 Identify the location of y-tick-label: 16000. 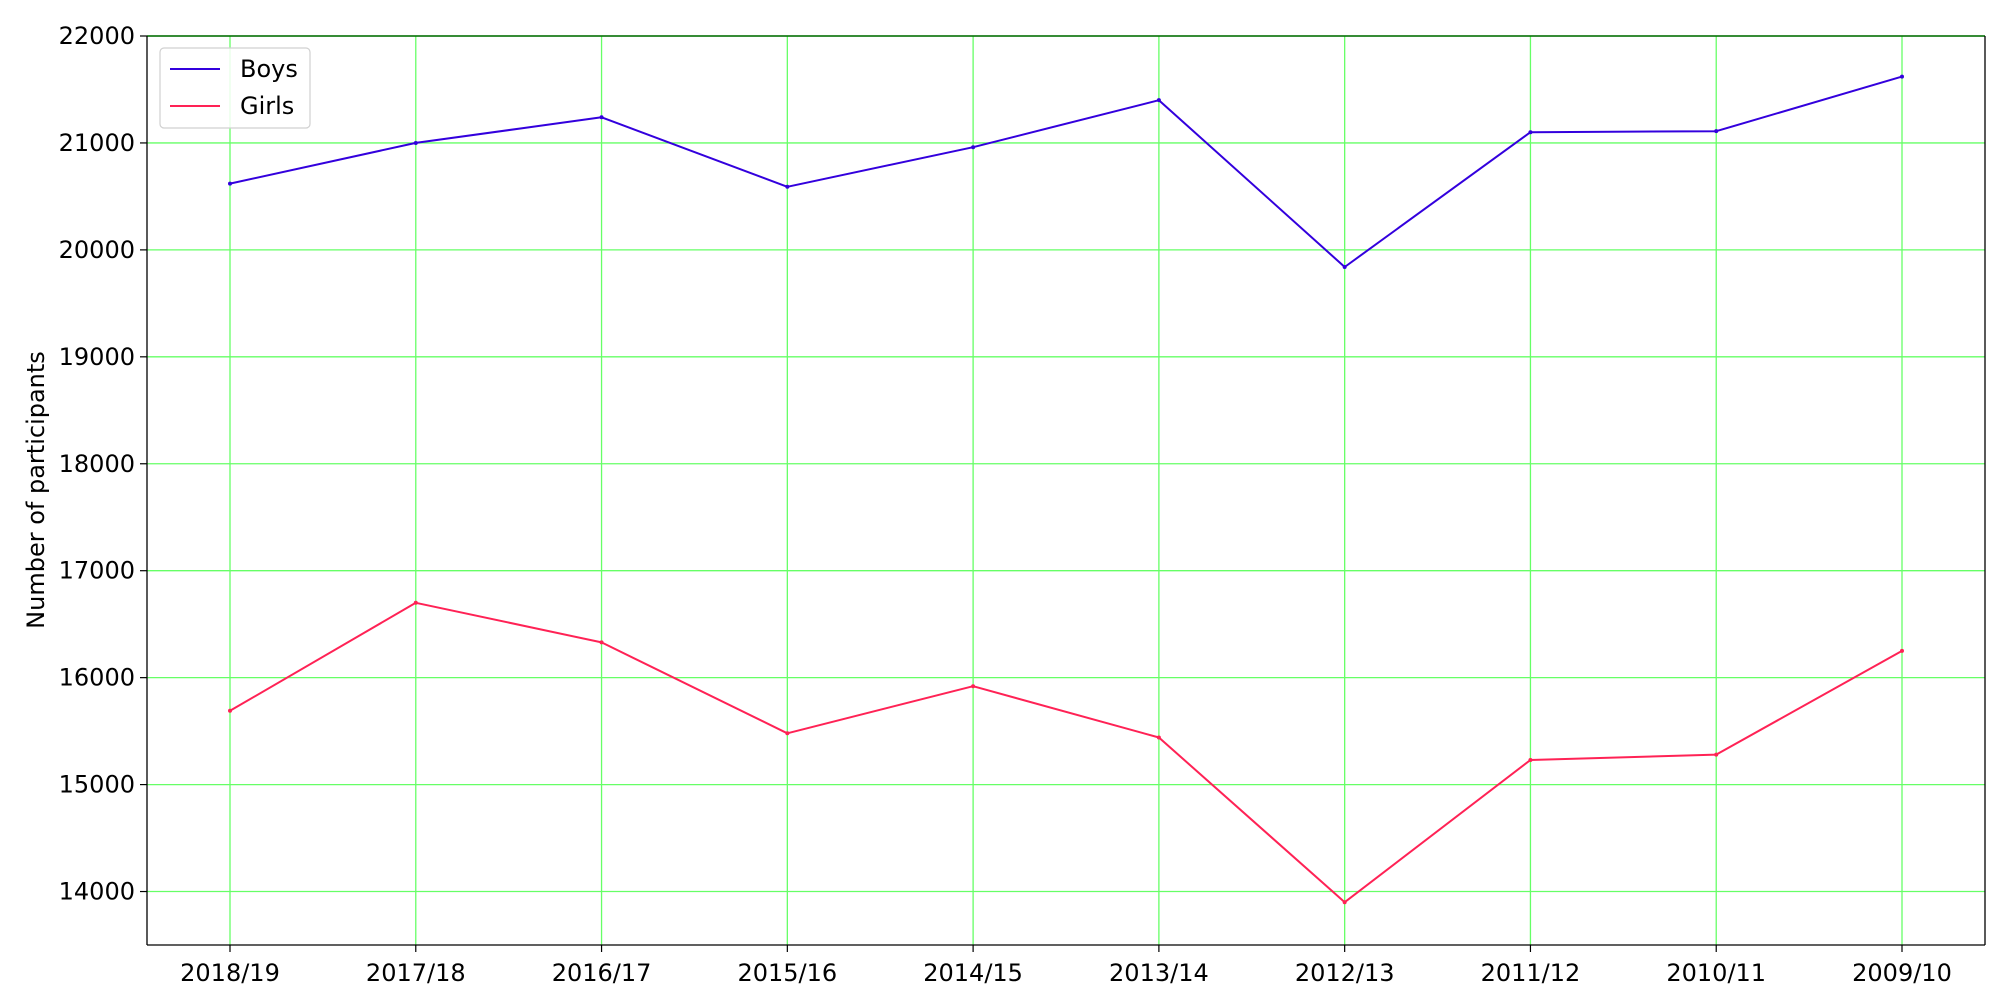
(97, 678).